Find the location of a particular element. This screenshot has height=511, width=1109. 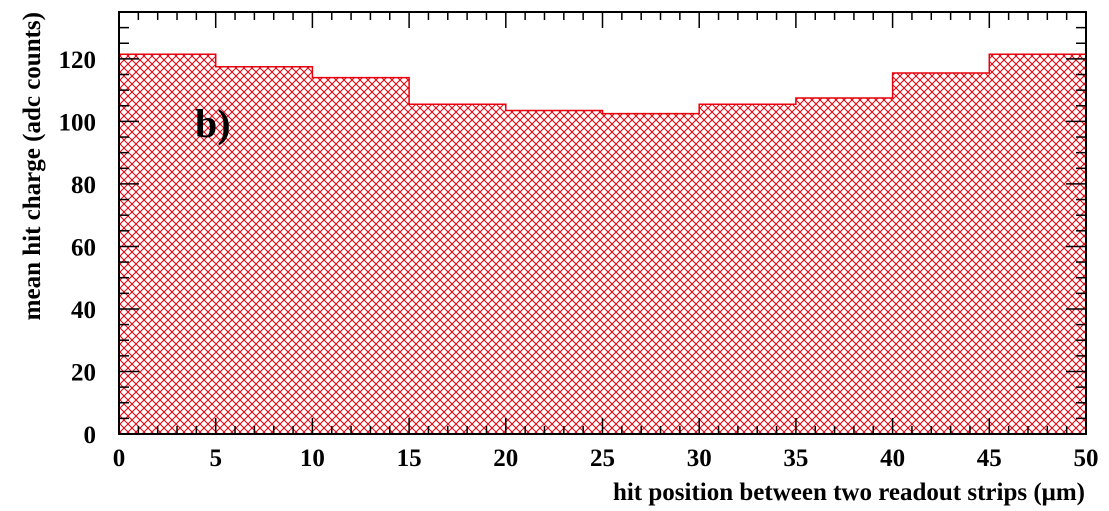

y-tick-label: 60 is located at coordinates (83, 247).